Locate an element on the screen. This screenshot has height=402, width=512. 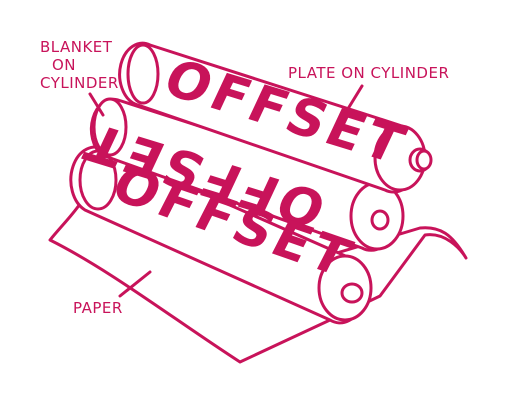
blanket-label-line3: CYLINDER is located at coordinates (79, 83).